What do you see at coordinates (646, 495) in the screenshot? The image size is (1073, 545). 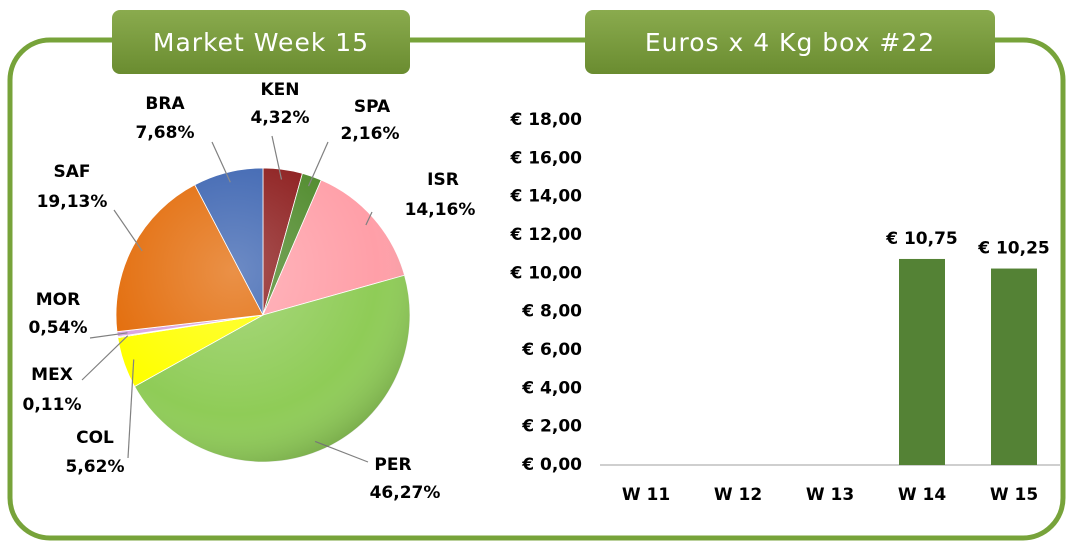 I see `x-tick-label: W 11` at bounding box center [646, 495].